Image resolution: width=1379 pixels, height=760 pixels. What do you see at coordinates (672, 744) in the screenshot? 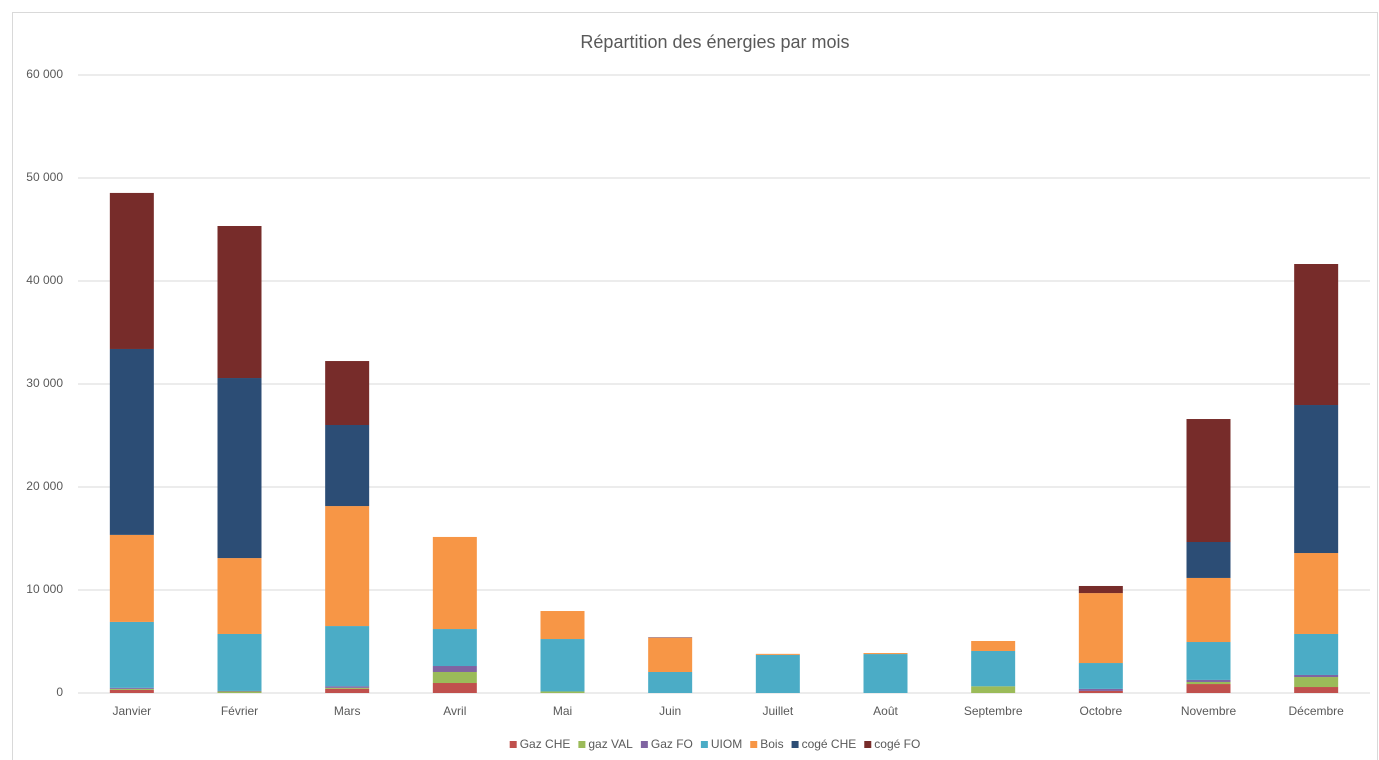
I see `legend-label: Gaz FO` at bounding box center [672, 744].